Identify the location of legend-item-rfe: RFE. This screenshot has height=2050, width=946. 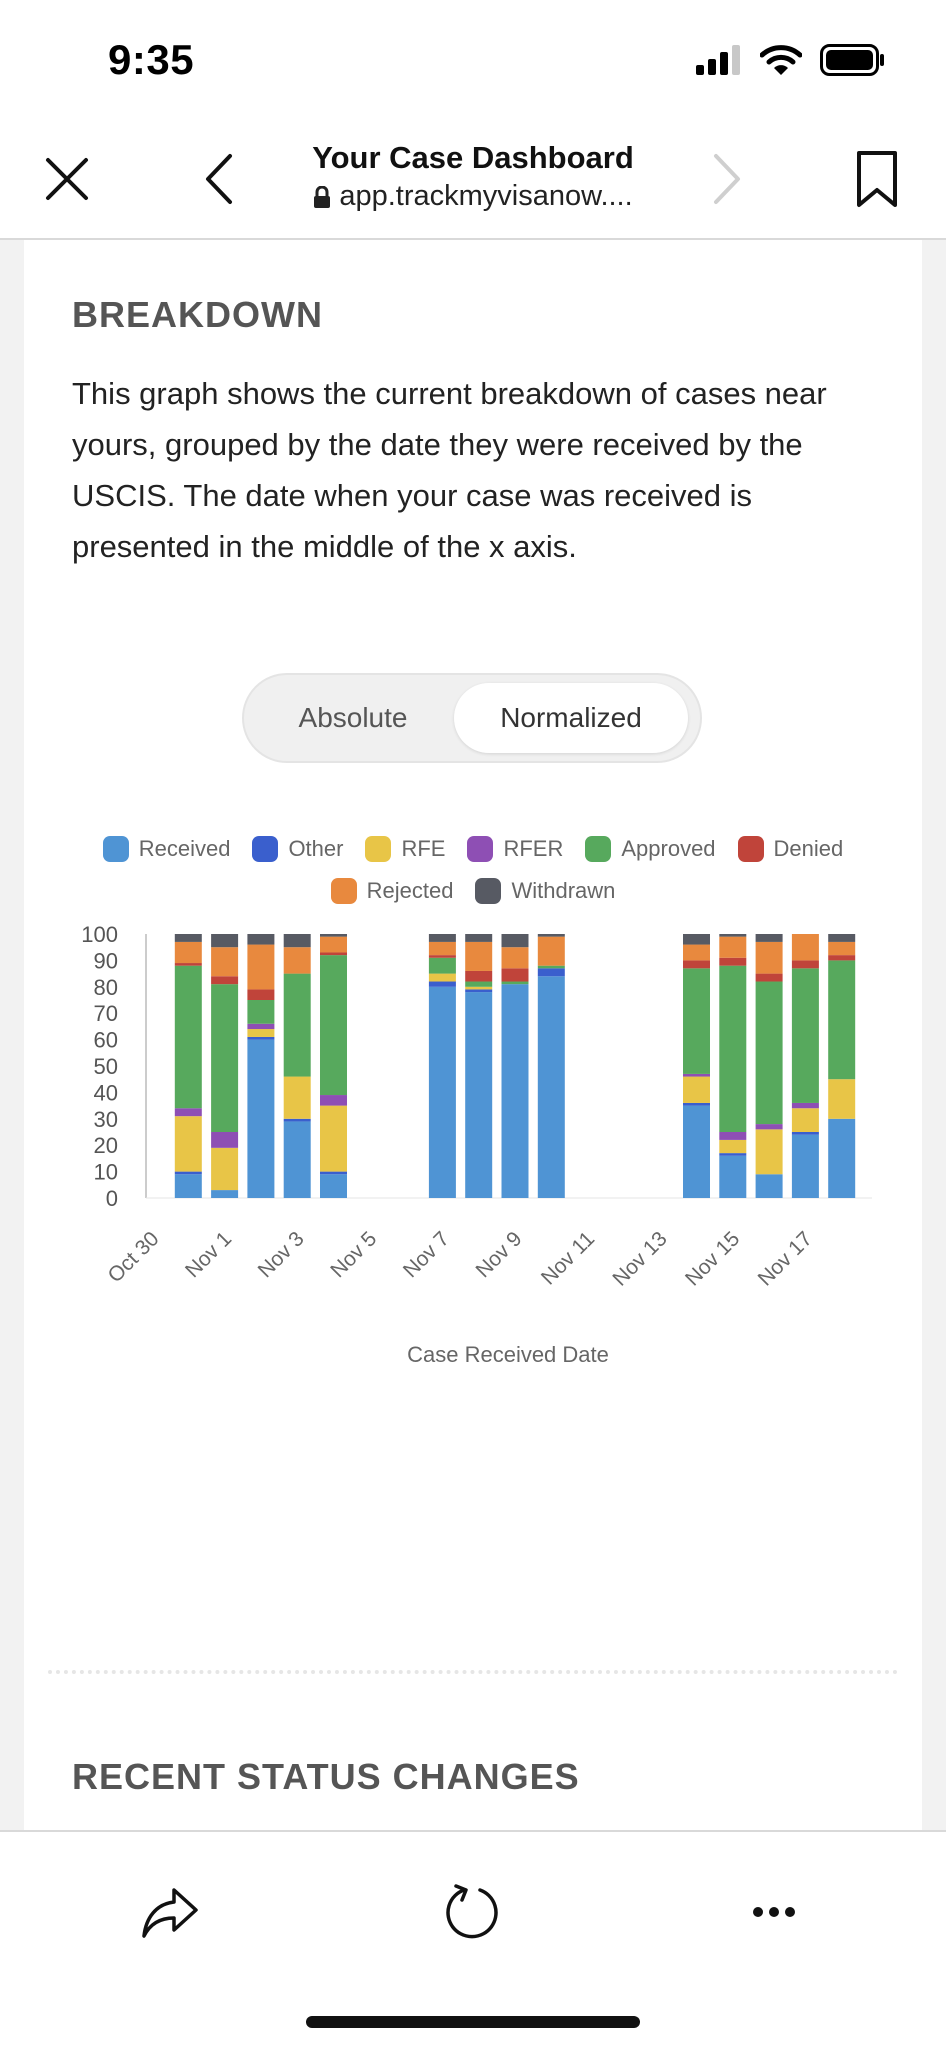
(405, 849).